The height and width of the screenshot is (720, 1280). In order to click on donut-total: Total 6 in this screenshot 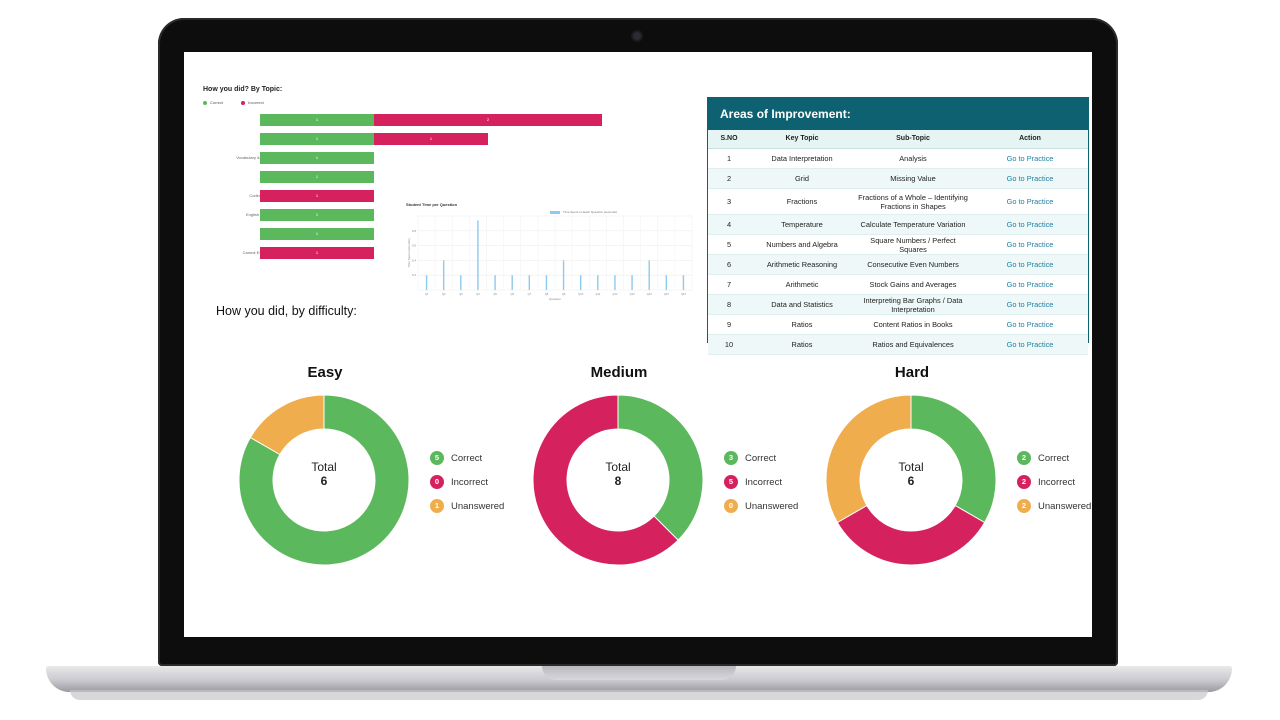, I will do `click(324, 474)`.